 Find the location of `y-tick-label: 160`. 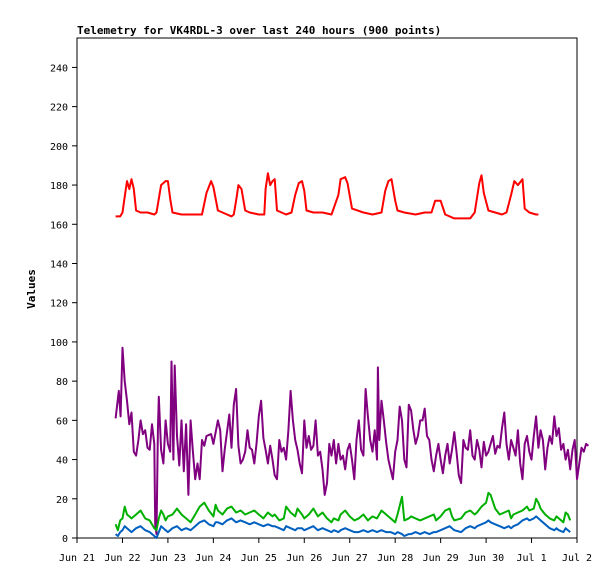

y-tick-label: 160 is located at coordinates (59, 225).